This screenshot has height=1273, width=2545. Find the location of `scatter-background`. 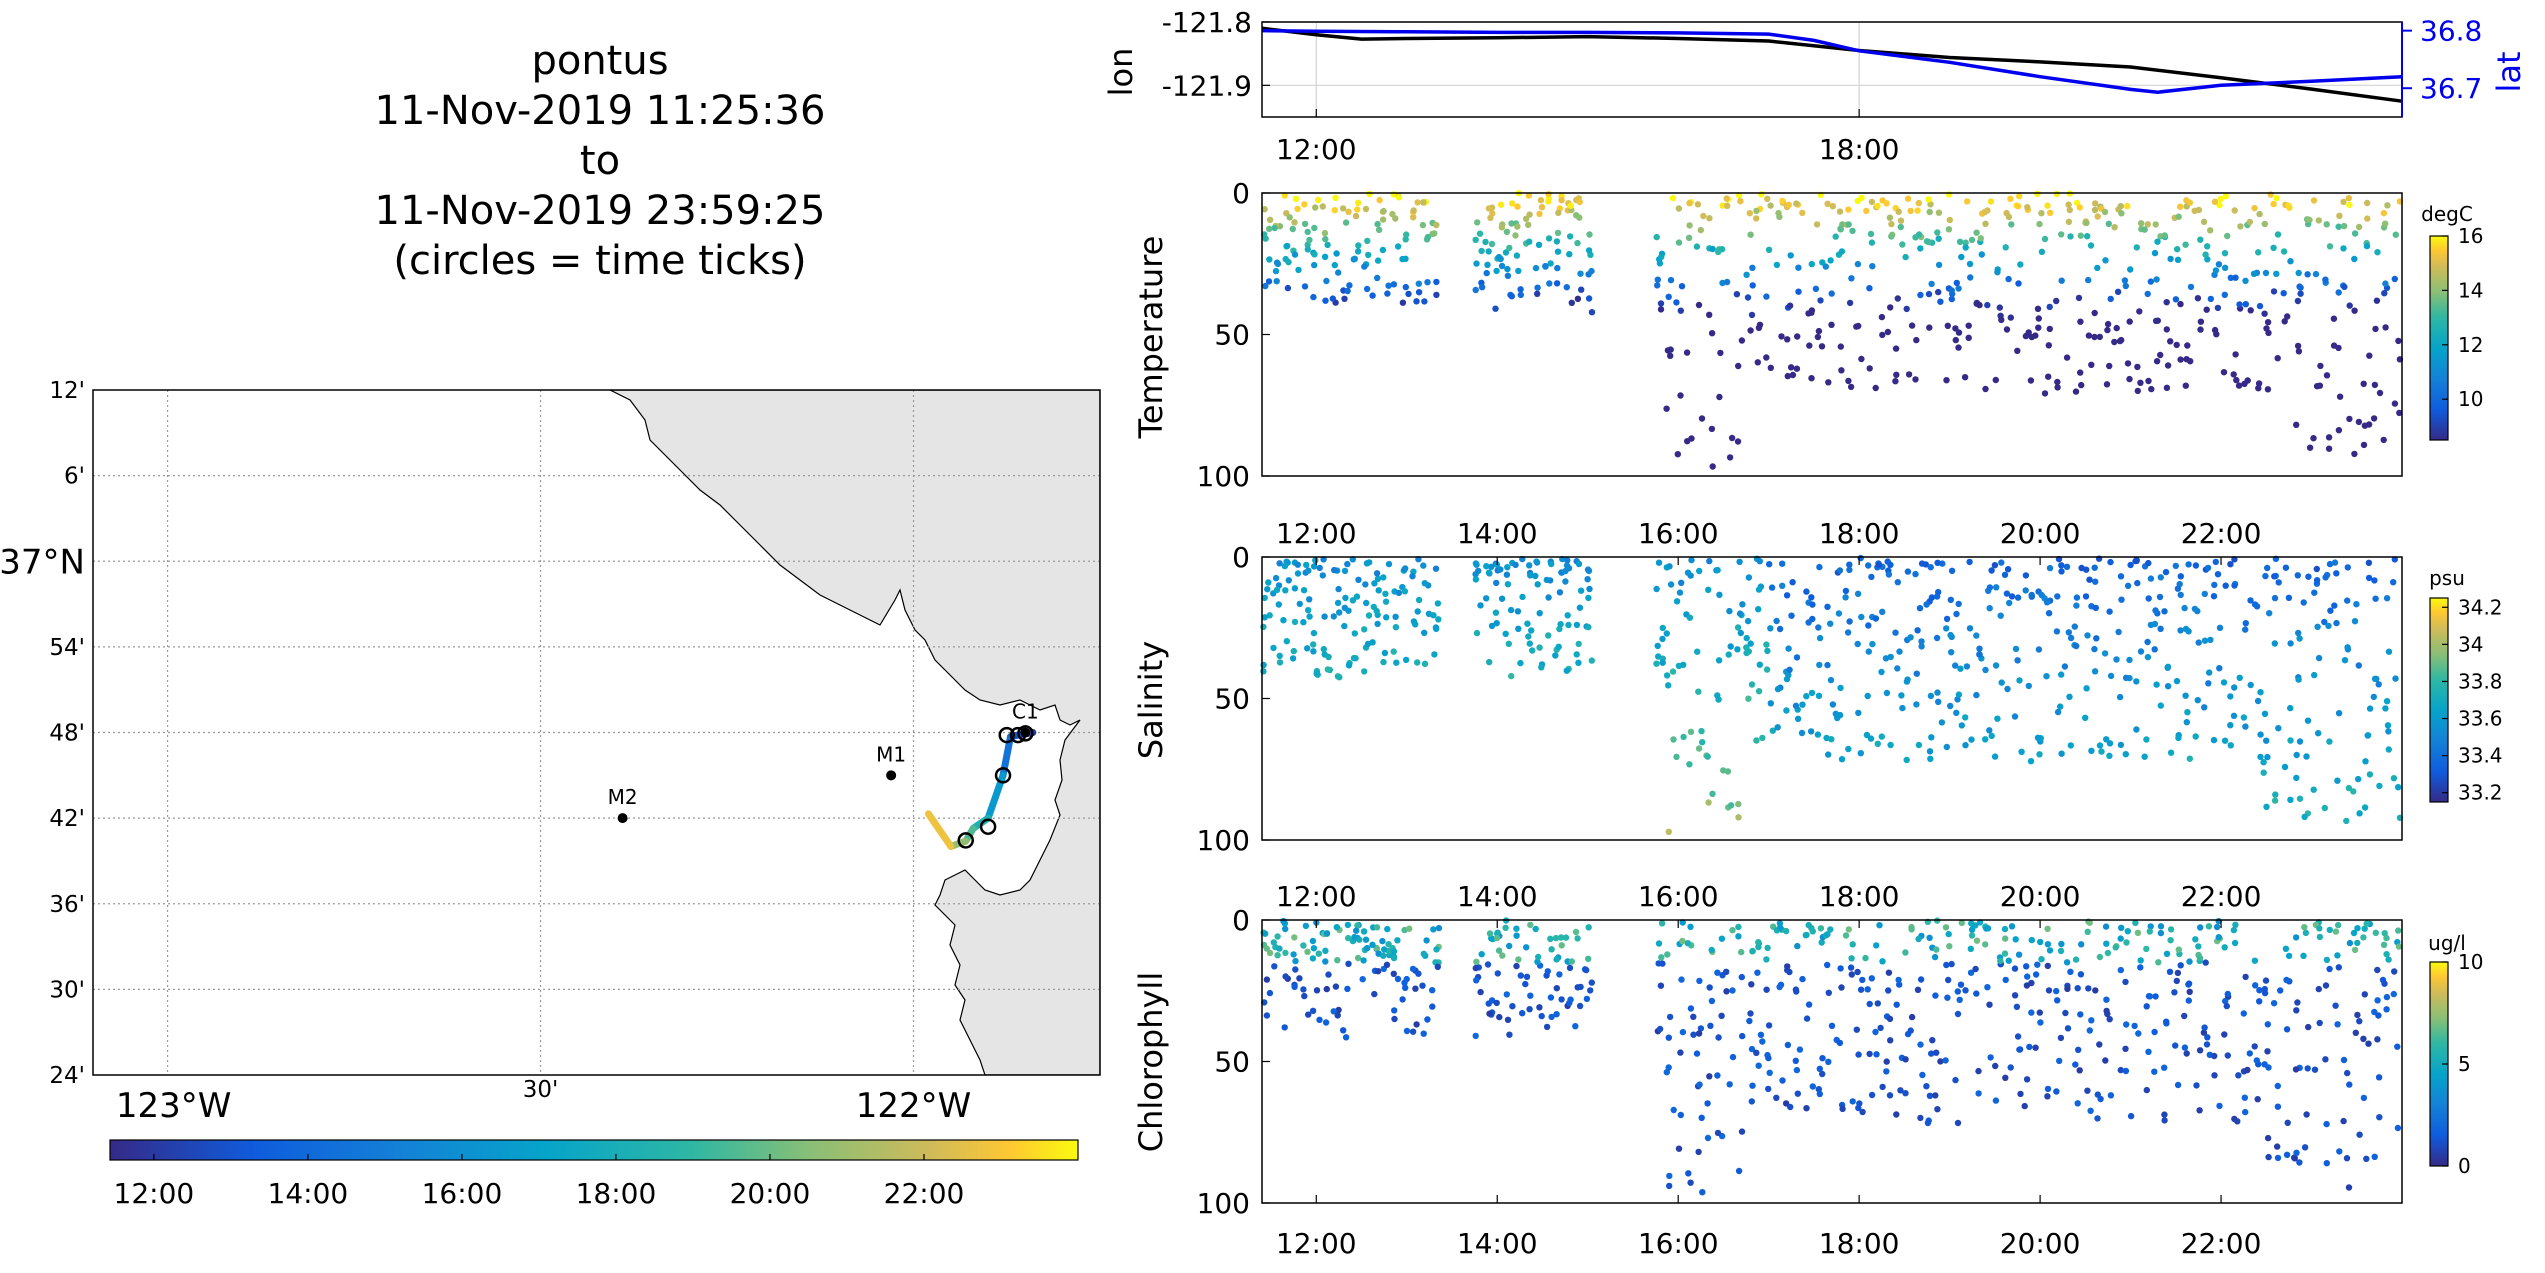

scatter-background is located at coordinates (1832, 1061).